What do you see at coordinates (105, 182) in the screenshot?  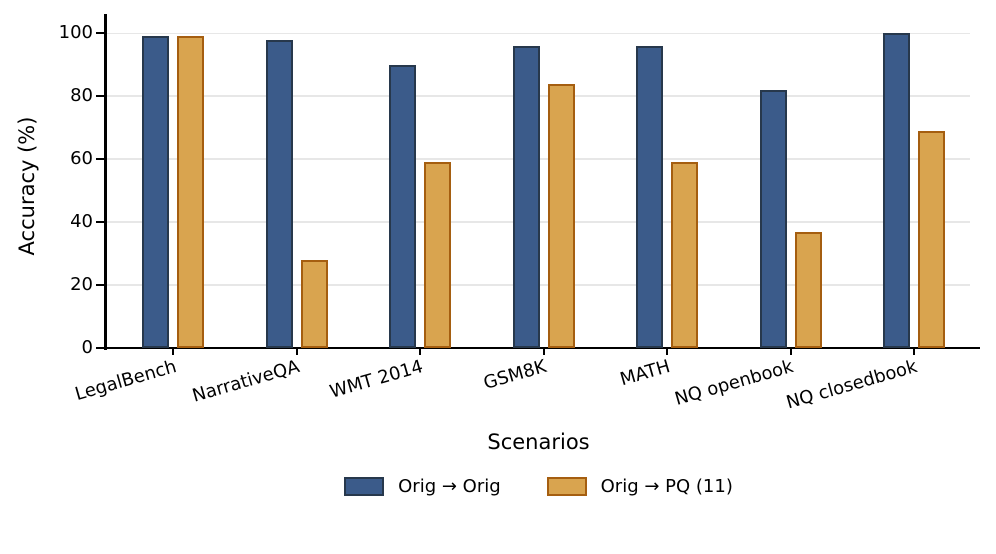 I see `y-axis-spine` at bounding box center [105, 182].